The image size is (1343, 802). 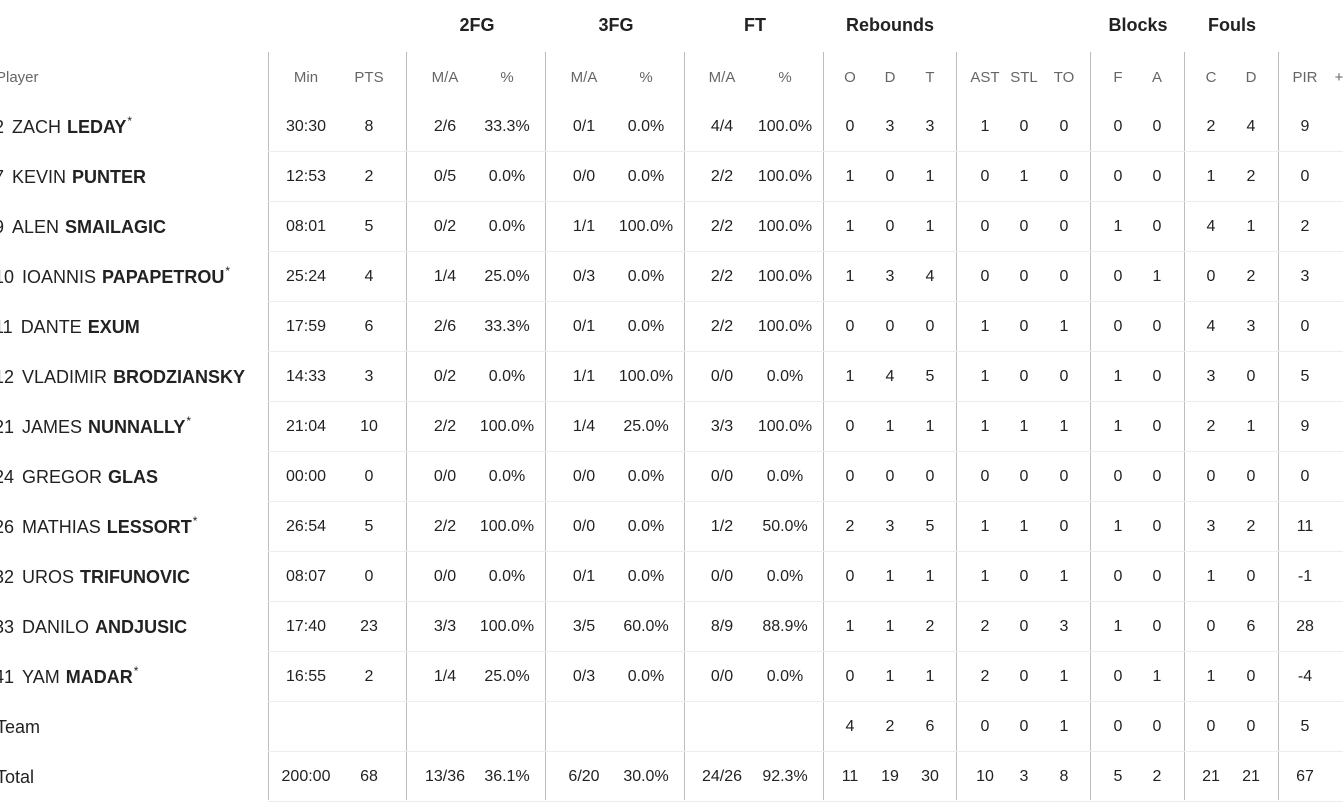 I want to click on stat-two-ma: 0/0, so click(x=445, y=476).